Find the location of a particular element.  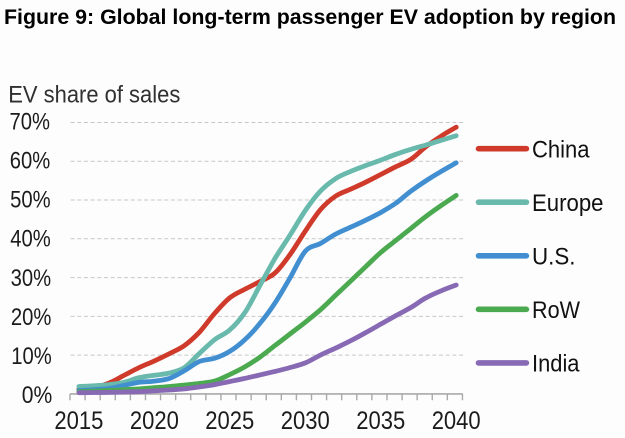

svg-text: 30% is located at coordinates (31, 278).